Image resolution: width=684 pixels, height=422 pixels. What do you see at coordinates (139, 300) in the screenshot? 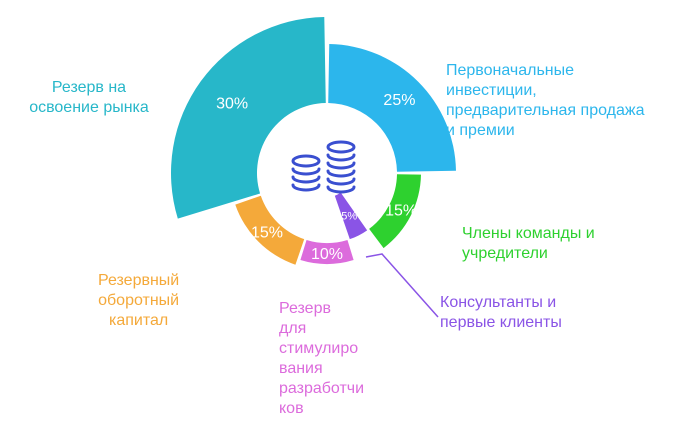
I see `label-working-capital: Резервный оборотный капитал` at bounding box center [139, 300].